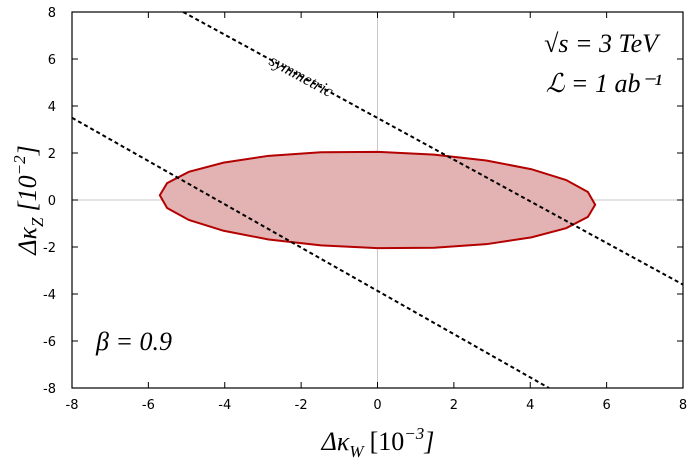 This screenshot has height=465, width=689. Describe the element at coordinates (148, 405) in the screenshot. I see `x-tick-label: -6` at that location.